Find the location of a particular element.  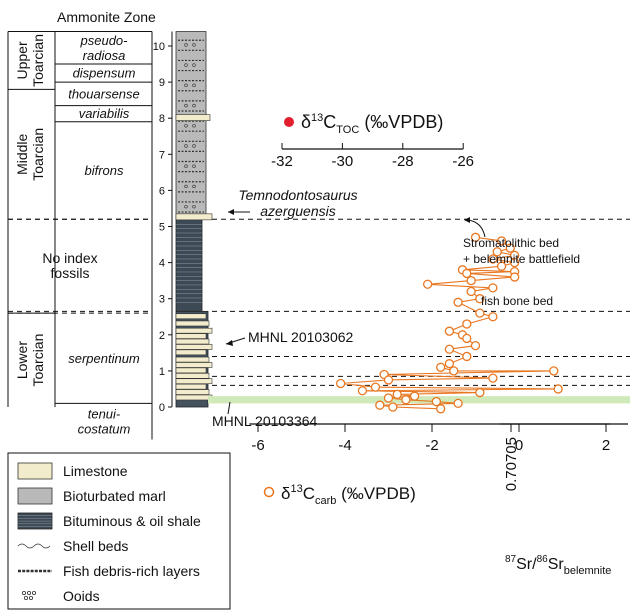

toc-tick-label: -28 is located at coordinates (403, 161).